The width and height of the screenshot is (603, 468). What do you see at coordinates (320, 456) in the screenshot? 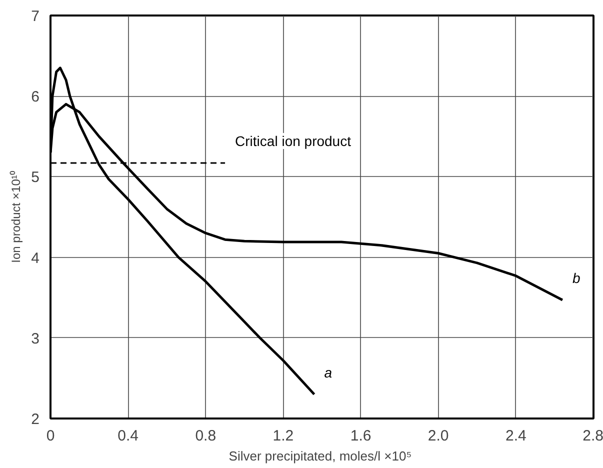
I see `x-axis-title: Silver precipitated, moles/l ×10⁵` at bounding box center [320, 456].